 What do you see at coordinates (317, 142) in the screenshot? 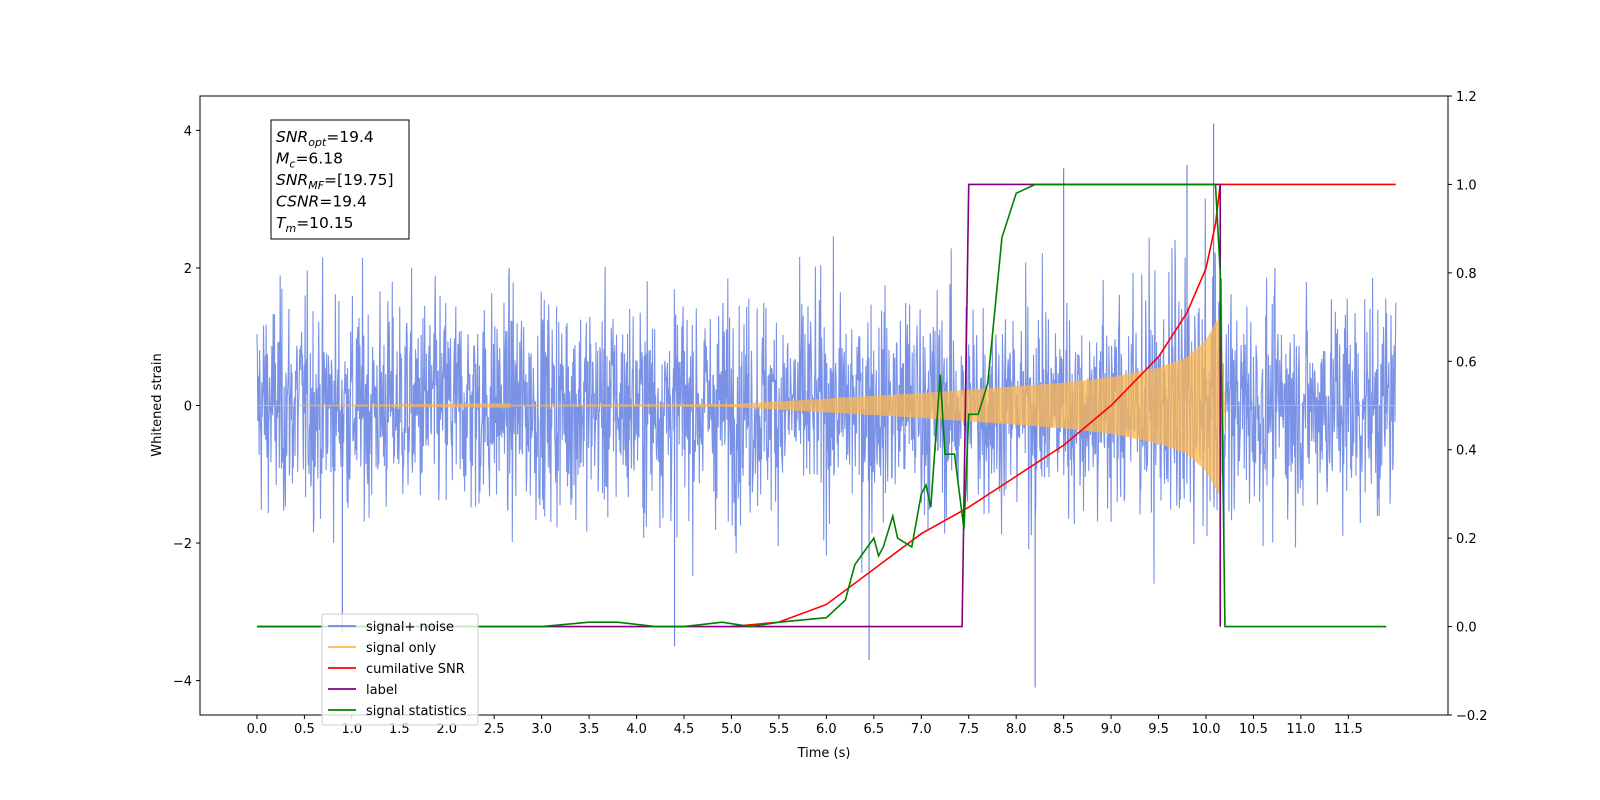
I see `info-subscript: opt` at bounding box center [317, 142].